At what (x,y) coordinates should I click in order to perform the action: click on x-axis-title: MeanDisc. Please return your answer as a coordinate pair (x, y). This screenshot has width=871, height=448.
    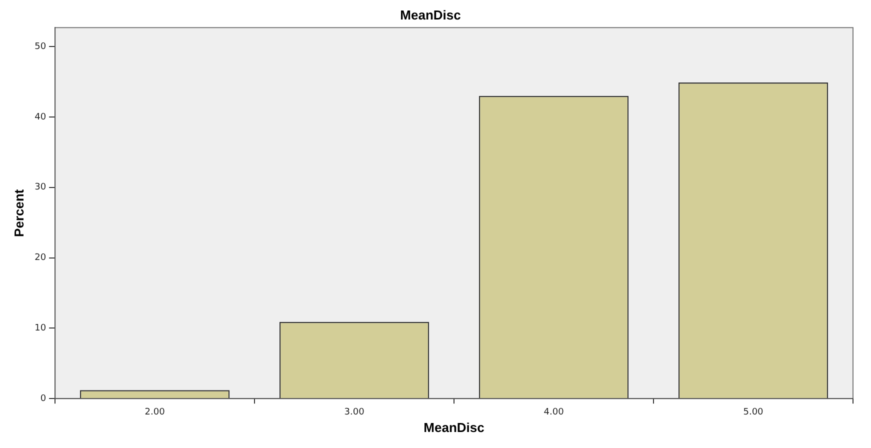
    Looking at the image, I should click on (454, 427).